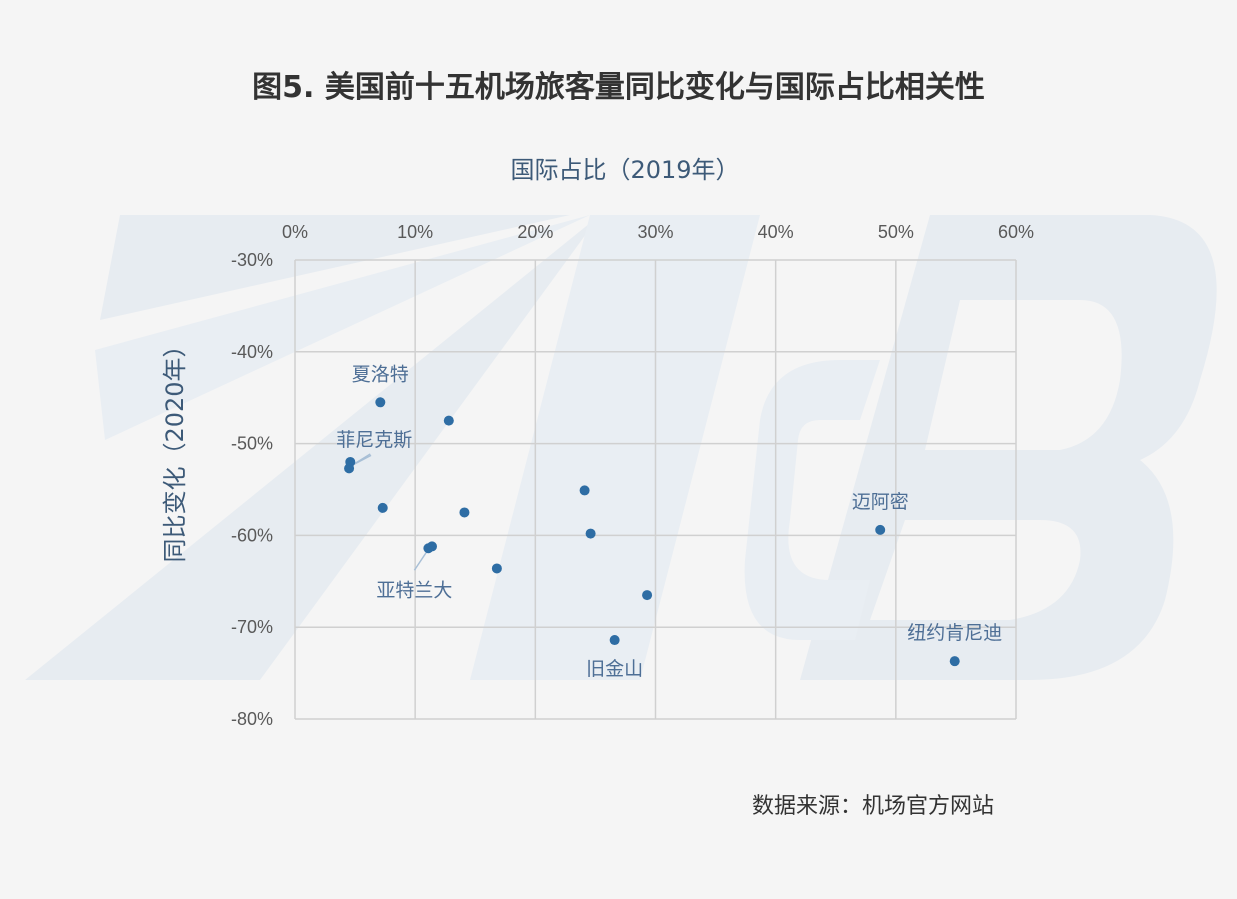 This screenshot has height=899, width=1237. What do you see at coordinates (380, 374) in the screenshot?
I see `point-label: 夏洛特` at bounding box center [380, 374].